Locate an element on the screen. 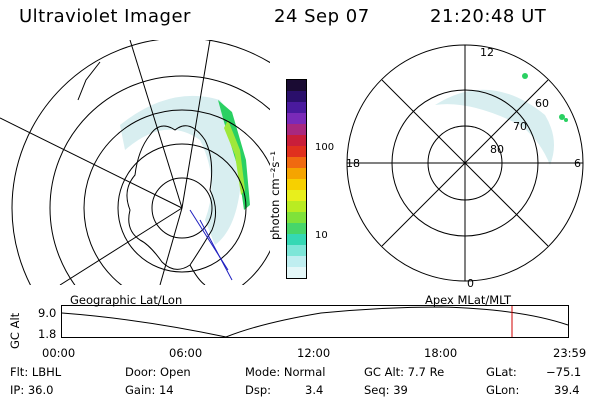  mlat-label-70: 70 is located at coordinates (520, 126).